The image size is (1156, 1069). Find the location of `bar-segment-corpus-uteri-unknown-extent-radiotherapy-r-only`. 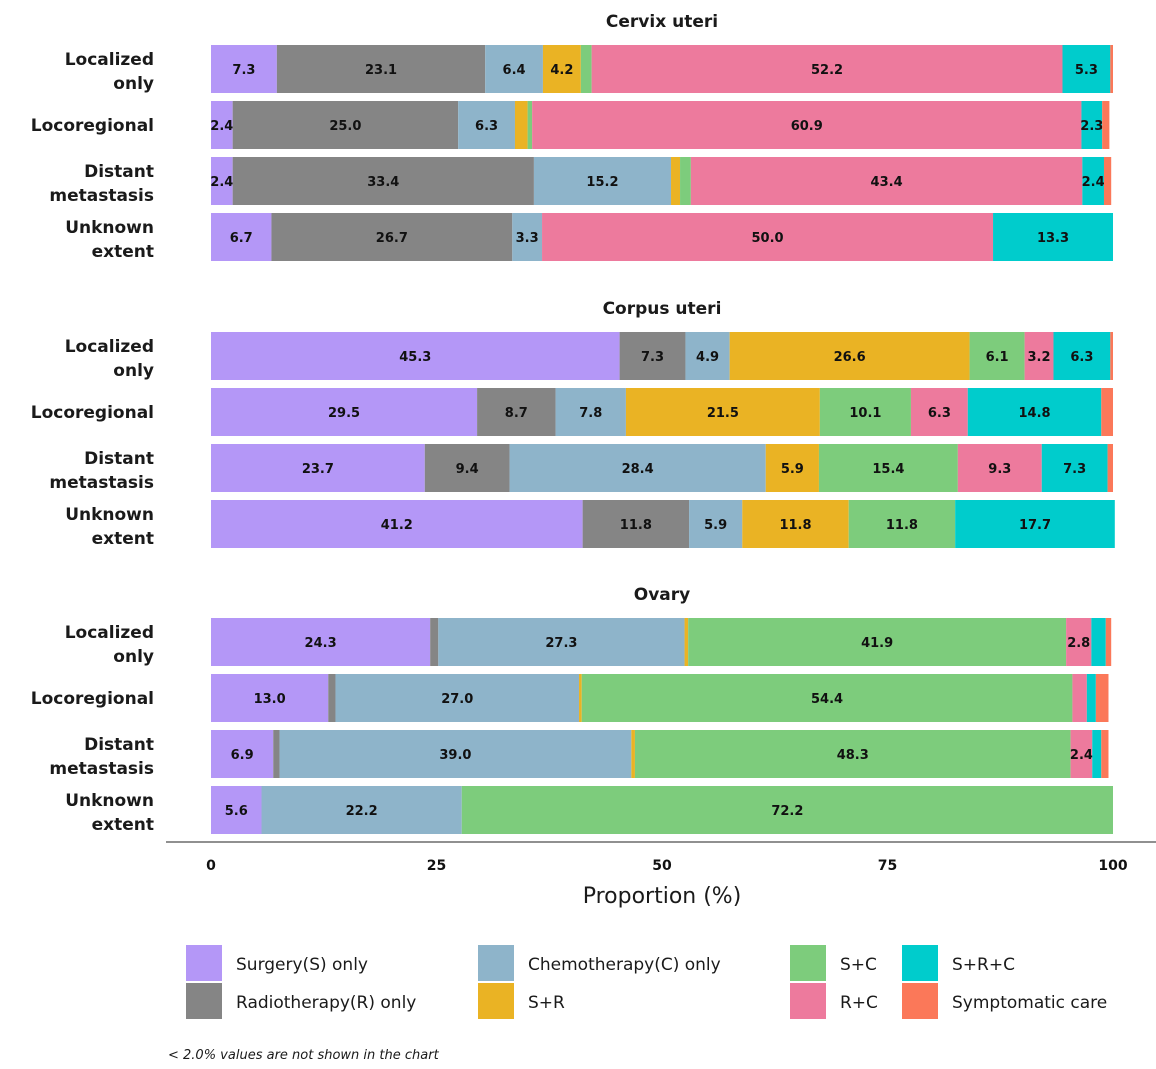

bar-segment-corpus-uteri-unknown-extent-radiotherapy-r-only is located at coordinates (636, 524).